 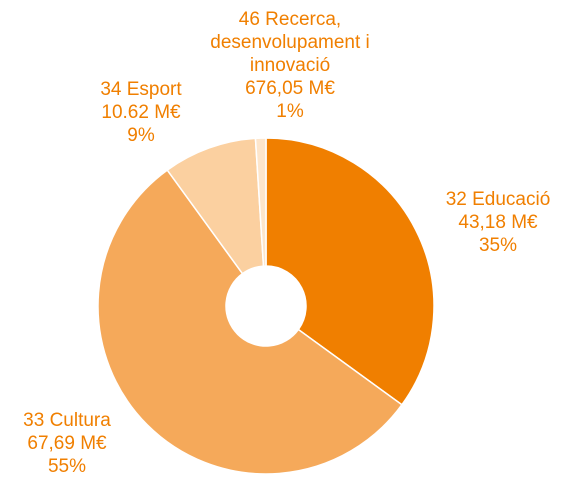 What do you see at coordinates (290, 42) in the screenshot?
I see `category-label: 46 Recerca, desenvolupament i innovació` at bounding box center [290, 42].